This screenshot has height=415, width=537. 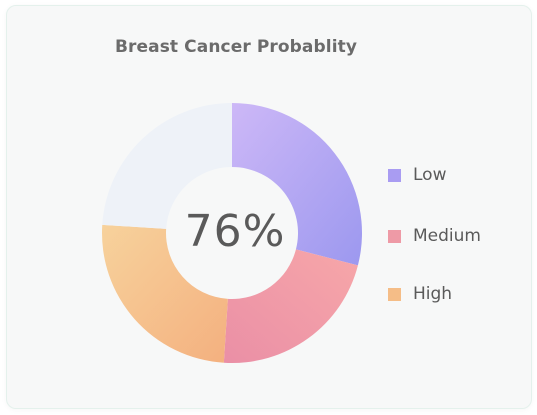 I want to click on donut-slice-medium, so click(x=290, y=306).